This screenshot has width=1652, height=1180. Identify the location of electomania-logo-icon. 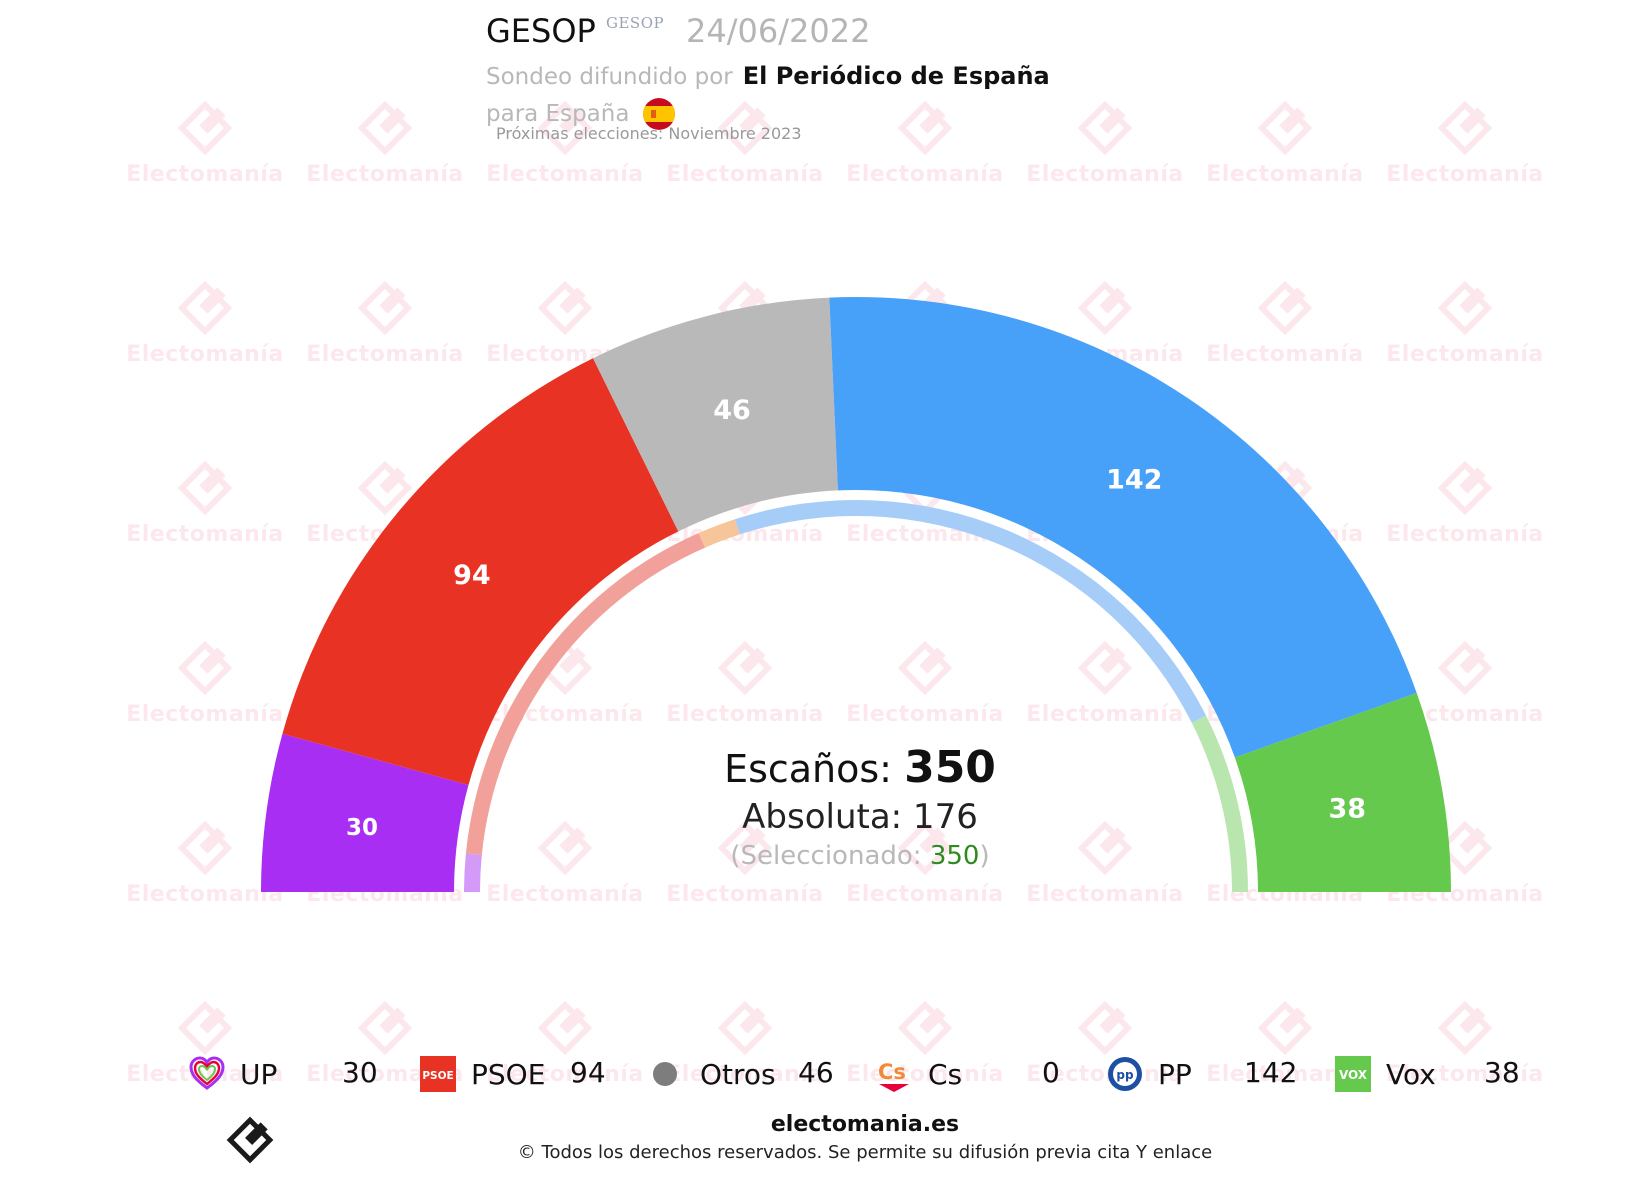
(250, 1140).